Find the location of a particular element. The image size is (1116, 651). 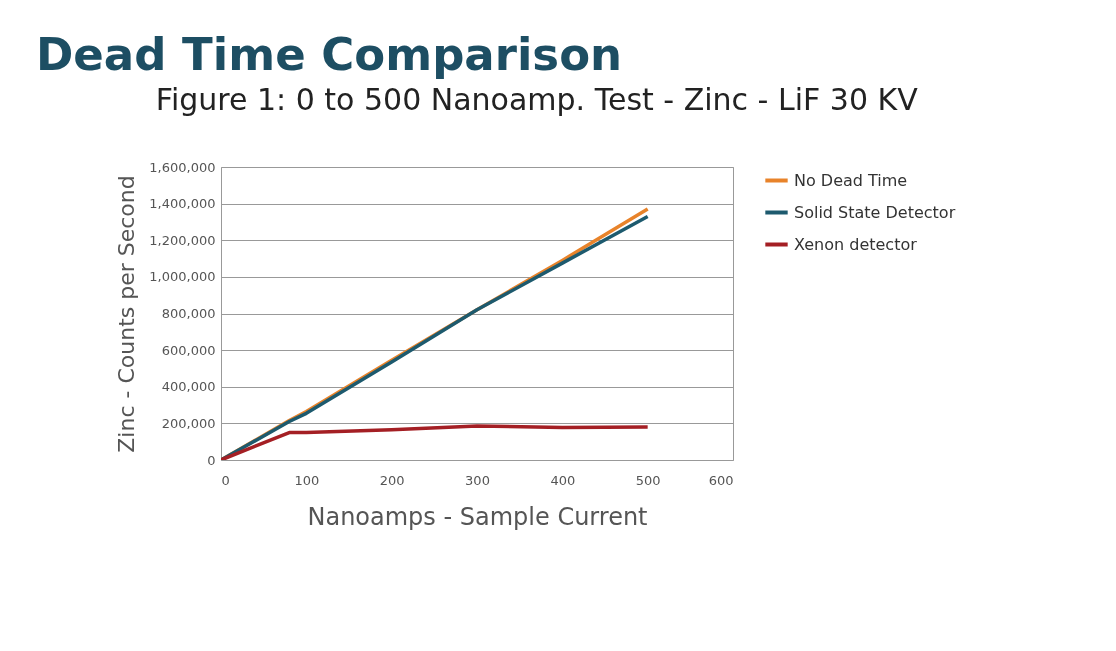

y-tick-label: 600,000 is located at coordinates (188, 350).